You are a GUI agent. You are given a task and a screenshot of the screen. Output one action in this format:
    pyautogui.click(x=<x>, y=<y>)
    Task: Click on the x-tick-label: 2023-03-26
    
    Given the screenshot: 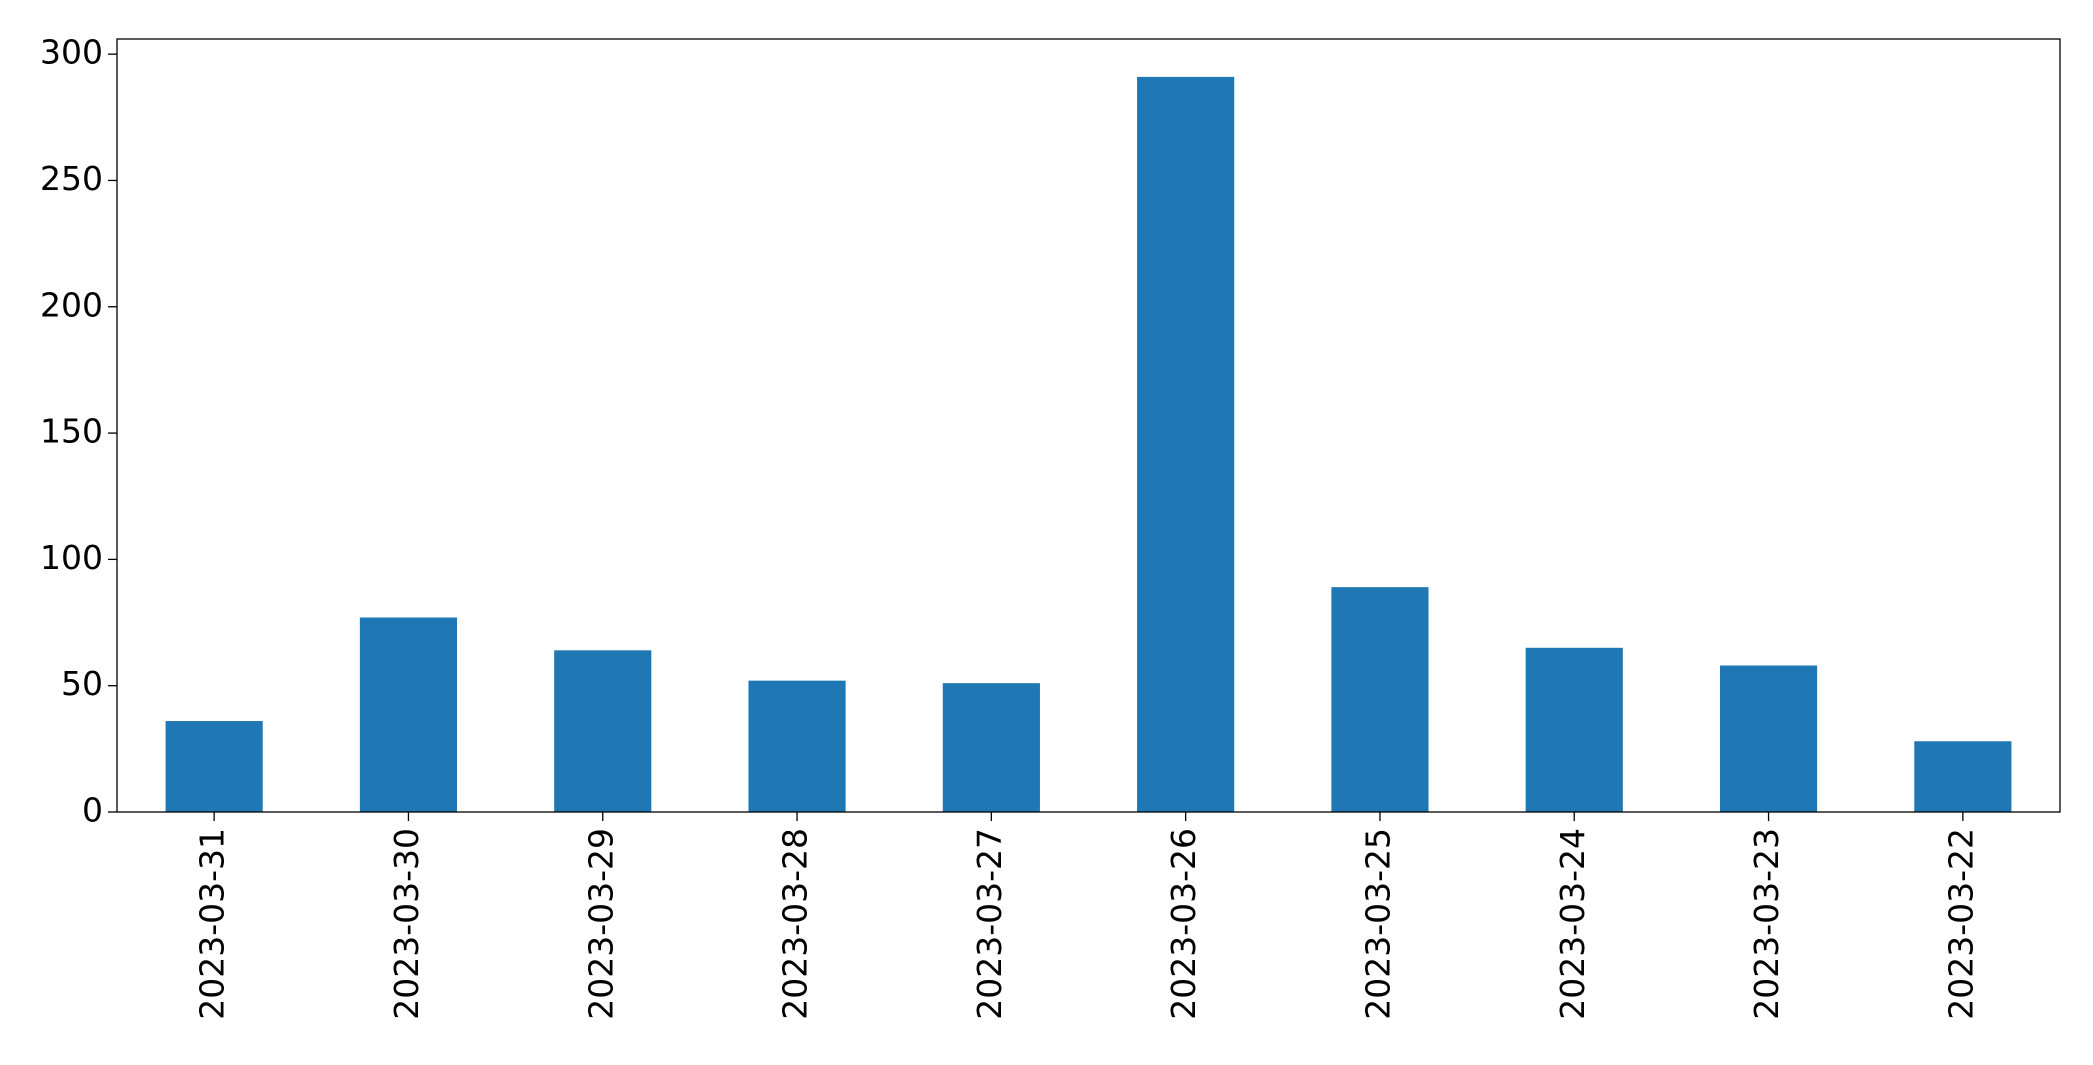 What is the action you would take?
    pyautogui.click(x=1183, y=924)
    